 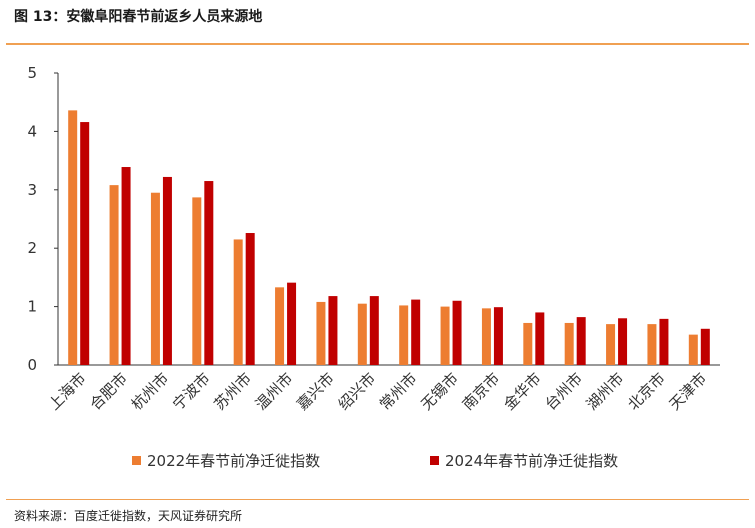 I want to click on x-tick-label: 合肥市, so click(x=108, y=391).